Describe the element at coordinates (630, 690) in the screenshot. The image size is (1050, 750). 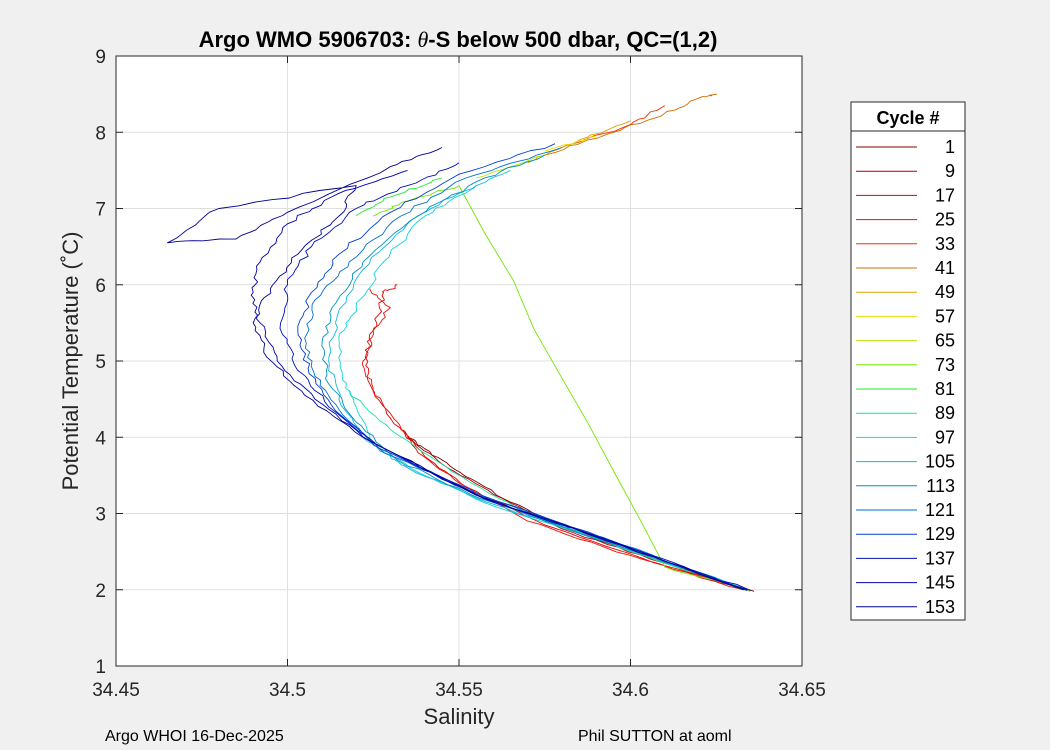
I see `x-tick-label: 34.6` at that location.